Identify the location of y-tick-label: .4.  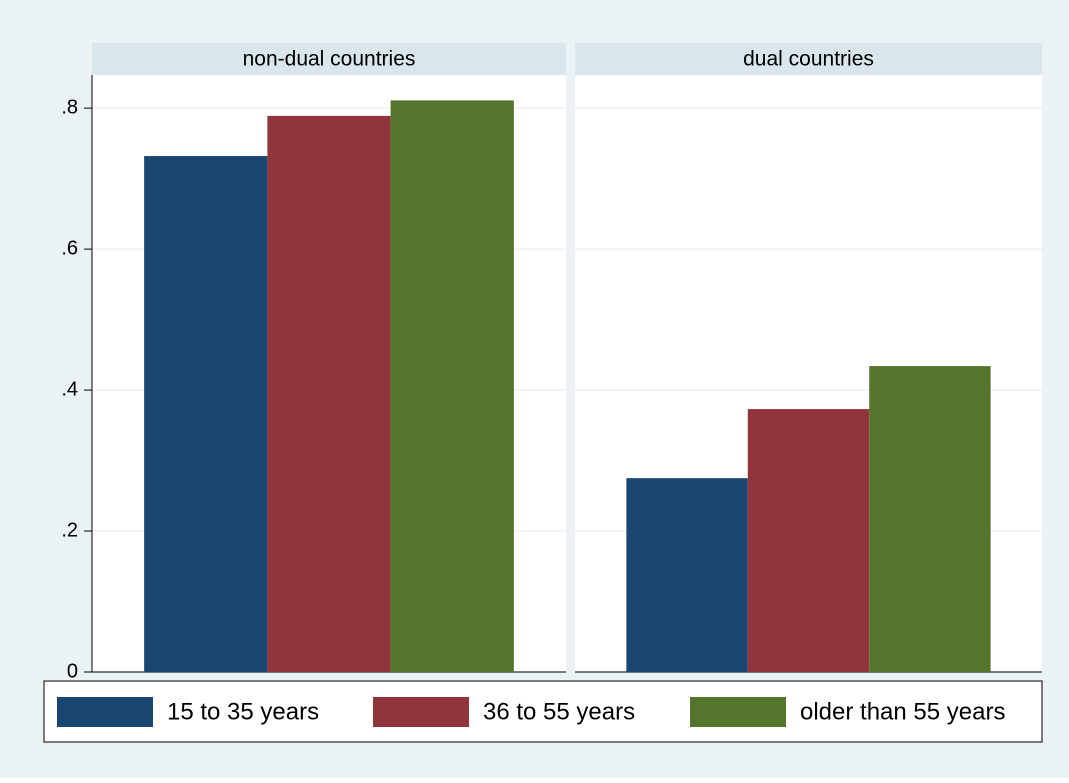
(69, 389).